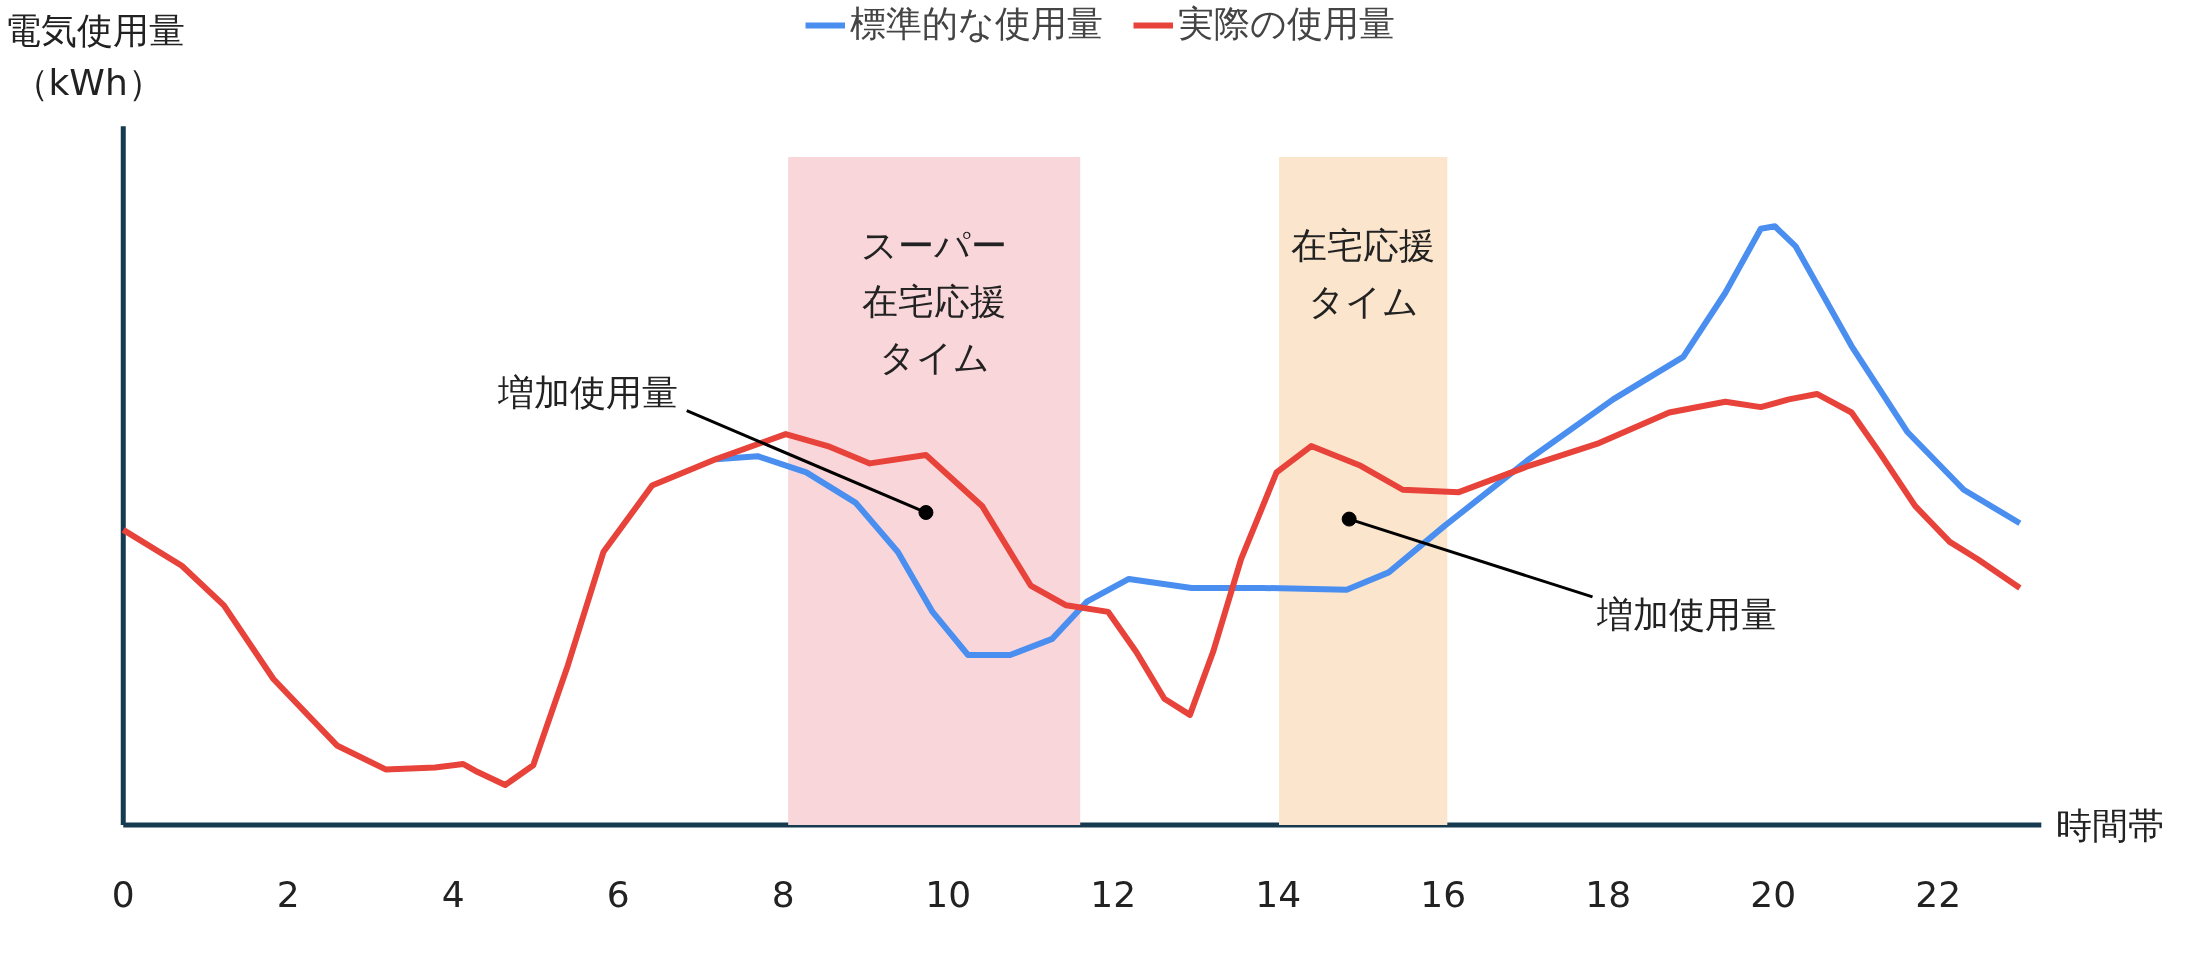 Image resolution: width=2200 pixels, height=964 pixels. I want to click on x-tick-label: 2, so click(288, 894).